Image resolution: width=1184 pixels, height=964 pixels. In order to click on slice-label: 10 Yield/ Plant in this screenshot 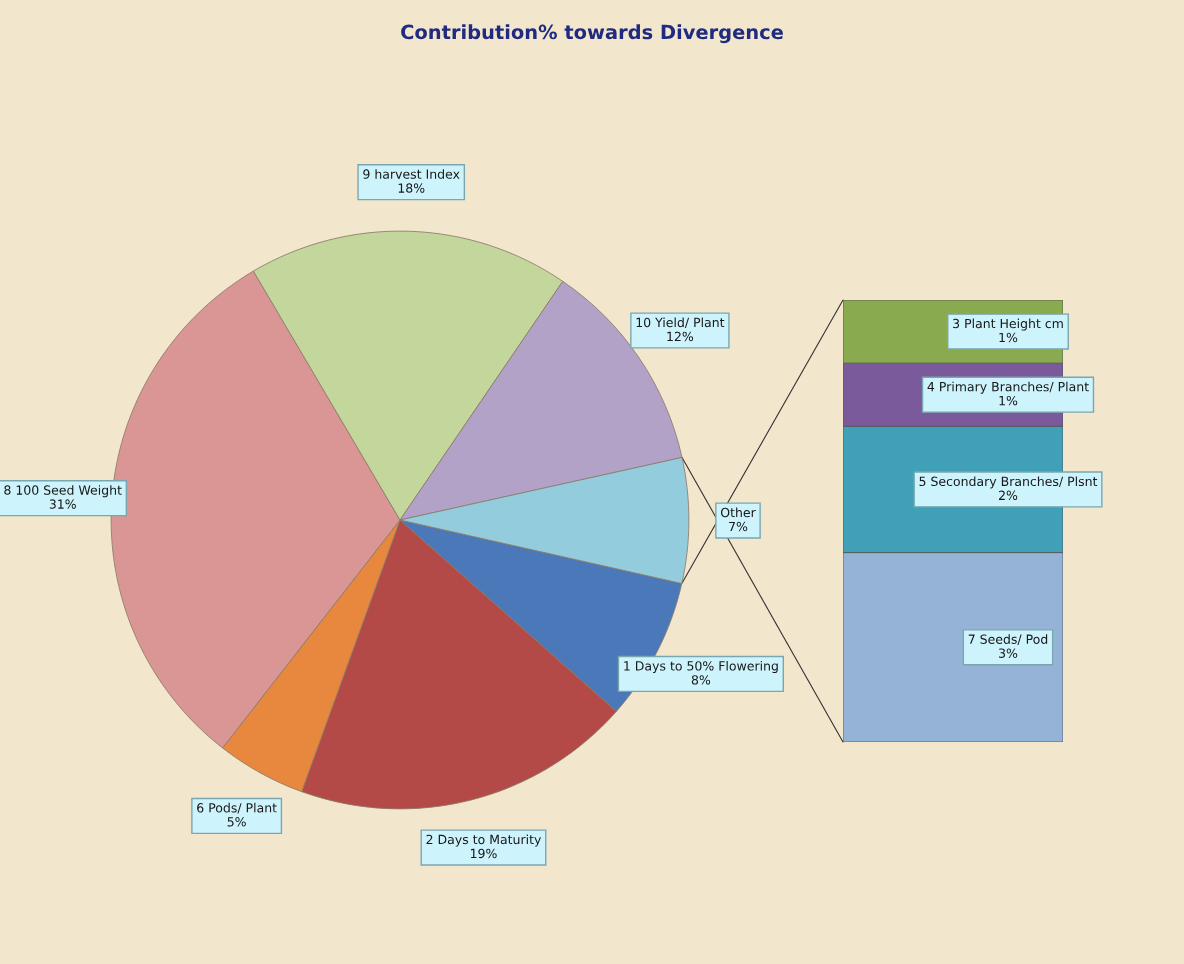, I will do `click(680, 323)`.